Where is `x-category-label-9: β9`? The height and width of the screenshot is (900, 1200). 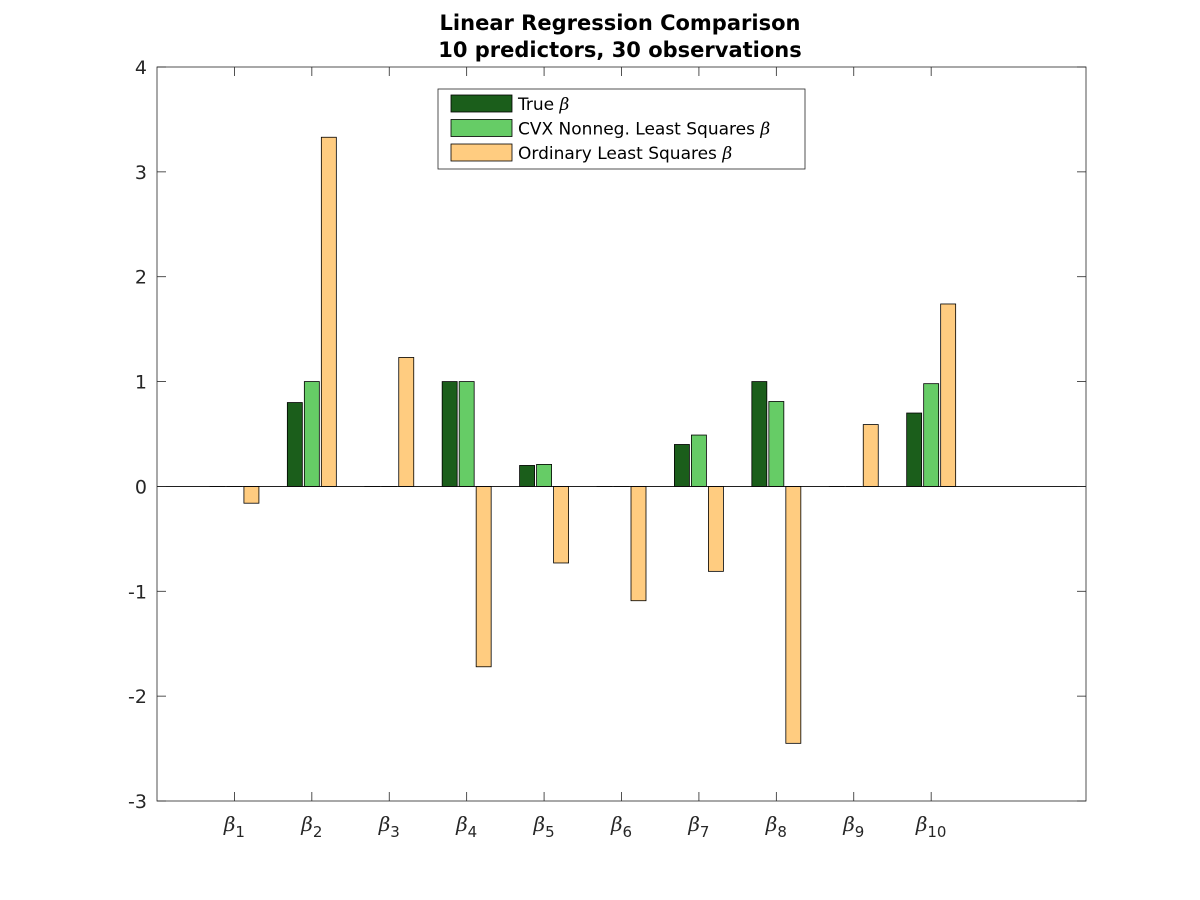 x-category-label-9: β9 is located at coordinates (853, 826).